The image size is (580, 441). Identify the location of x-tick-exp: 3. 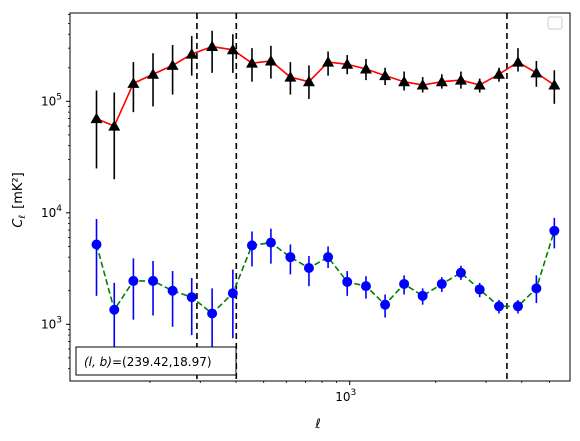
(353, 393).